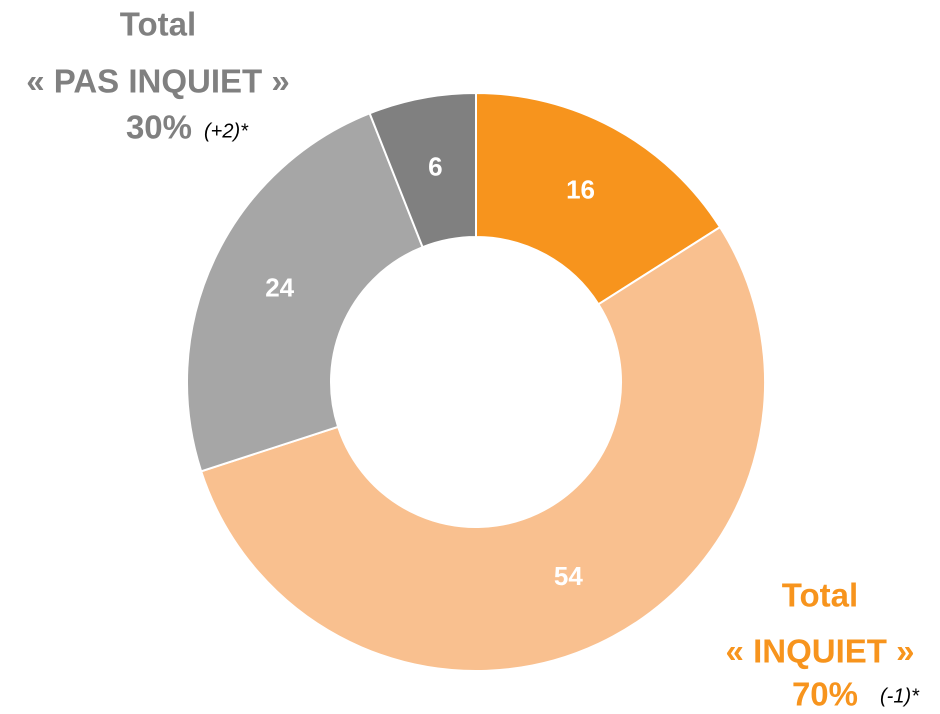 This screenshot has height=714, width=940. Describe the element at coordinates (435, 167) in the screenshot. I see `data-label: 6` at that location.